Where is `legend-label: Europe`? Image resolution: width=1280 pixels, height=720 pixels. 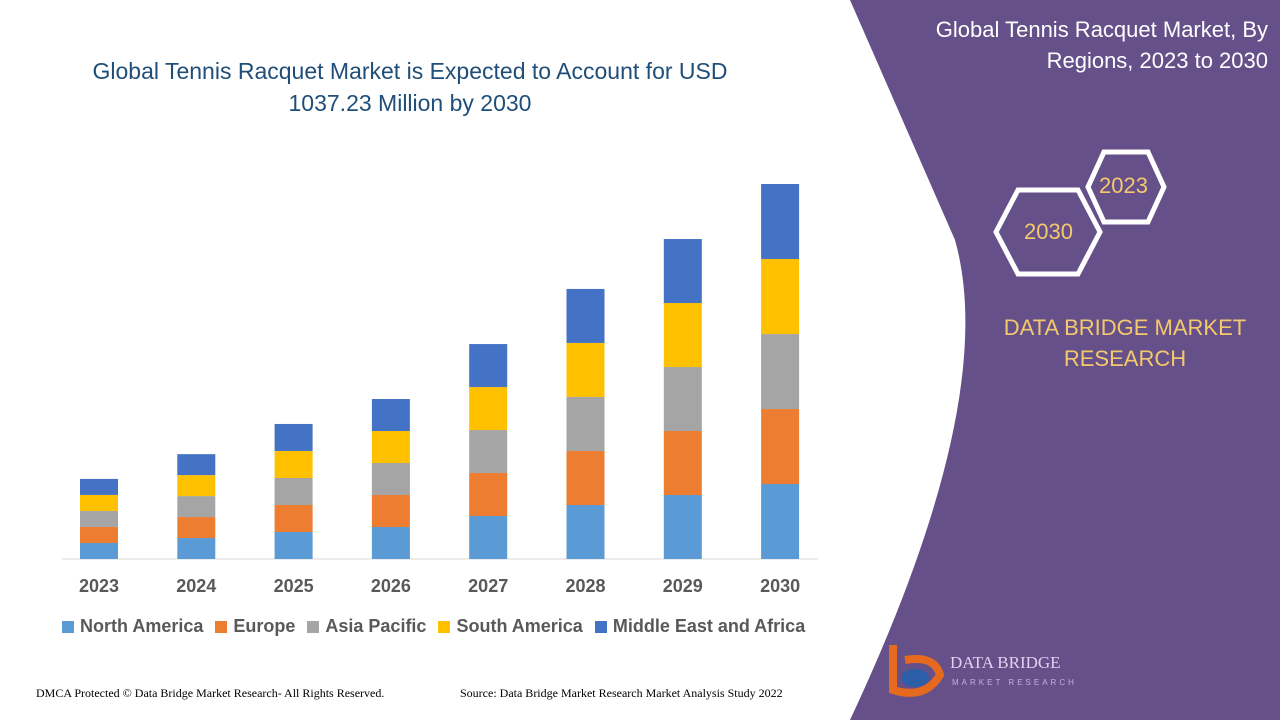 legend-label: Europe is located at coordinates (264, 626).